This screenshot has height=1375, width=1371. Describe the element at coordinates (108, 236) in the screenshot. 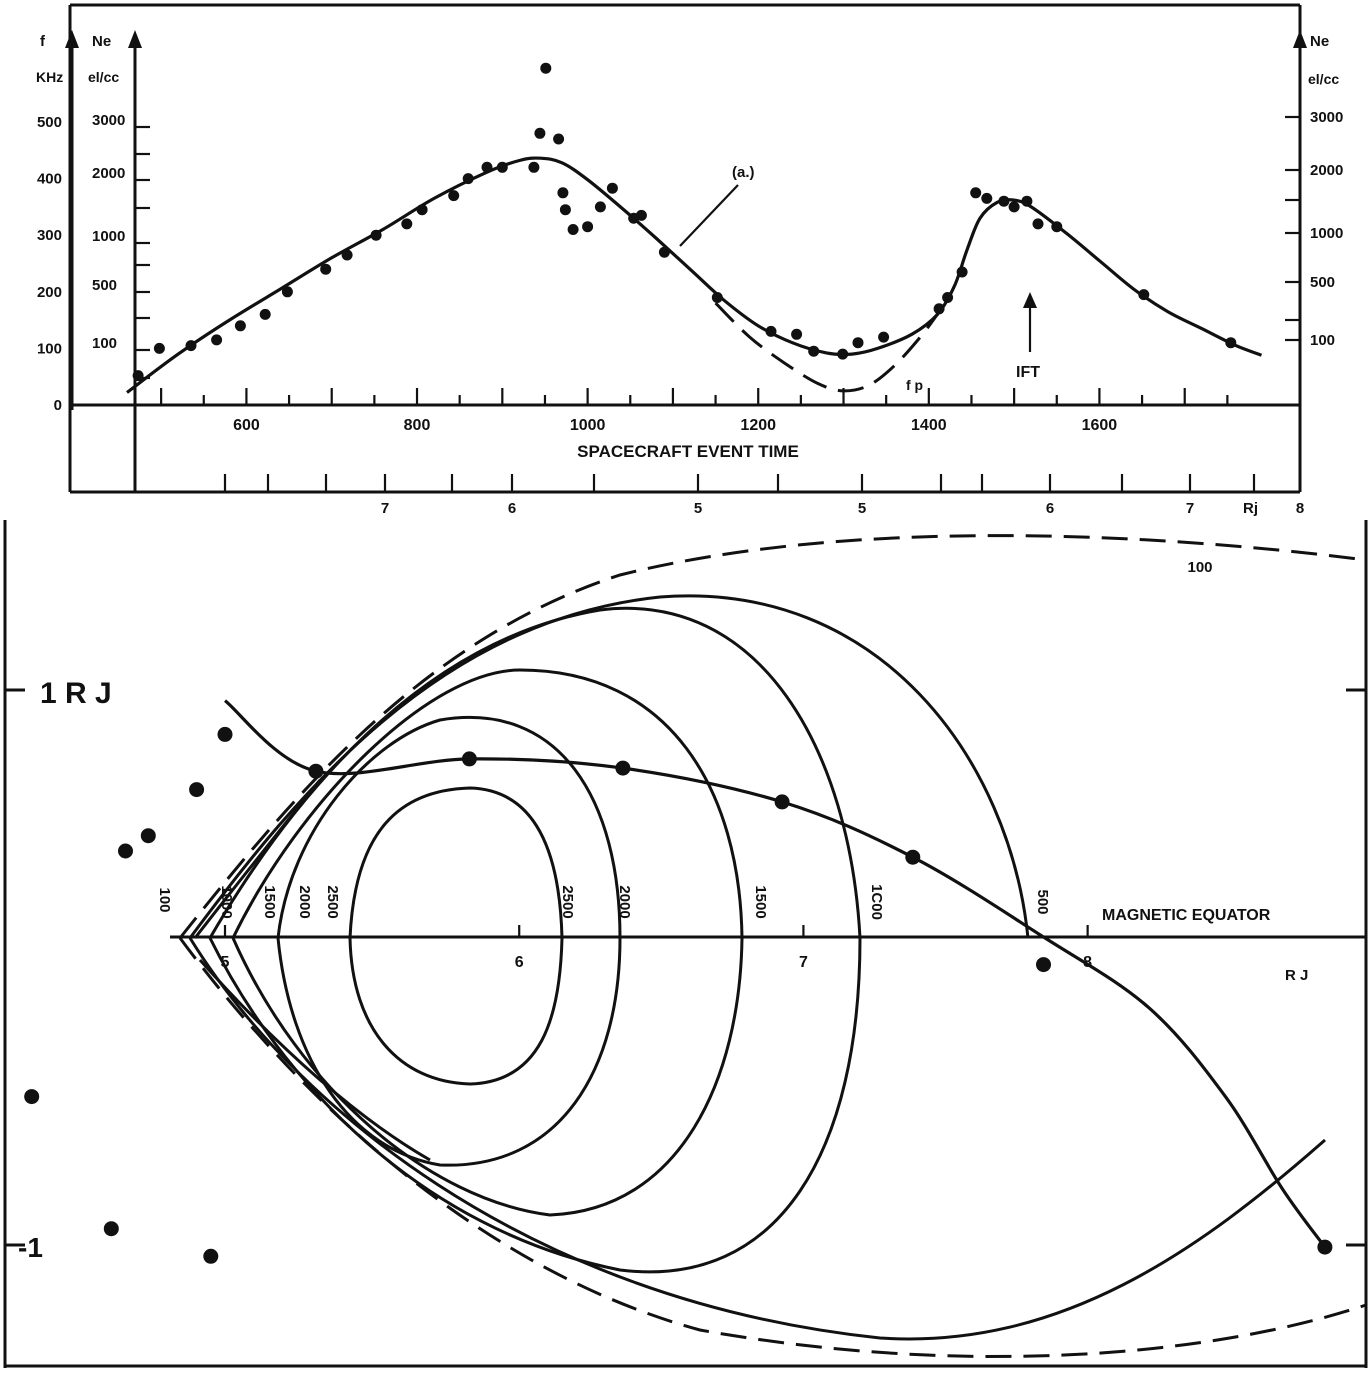

I see `ne-tick-label: 1000` at that location.